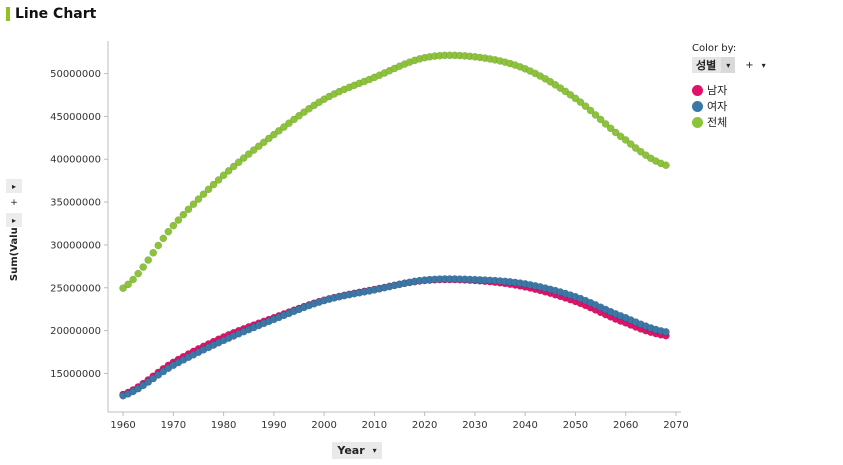 The image size is (843, 465). What do you see at coordinates (717, 106) in the screenshot?
I see `legend-label-female: 여자` at bounding box center [717, 106].